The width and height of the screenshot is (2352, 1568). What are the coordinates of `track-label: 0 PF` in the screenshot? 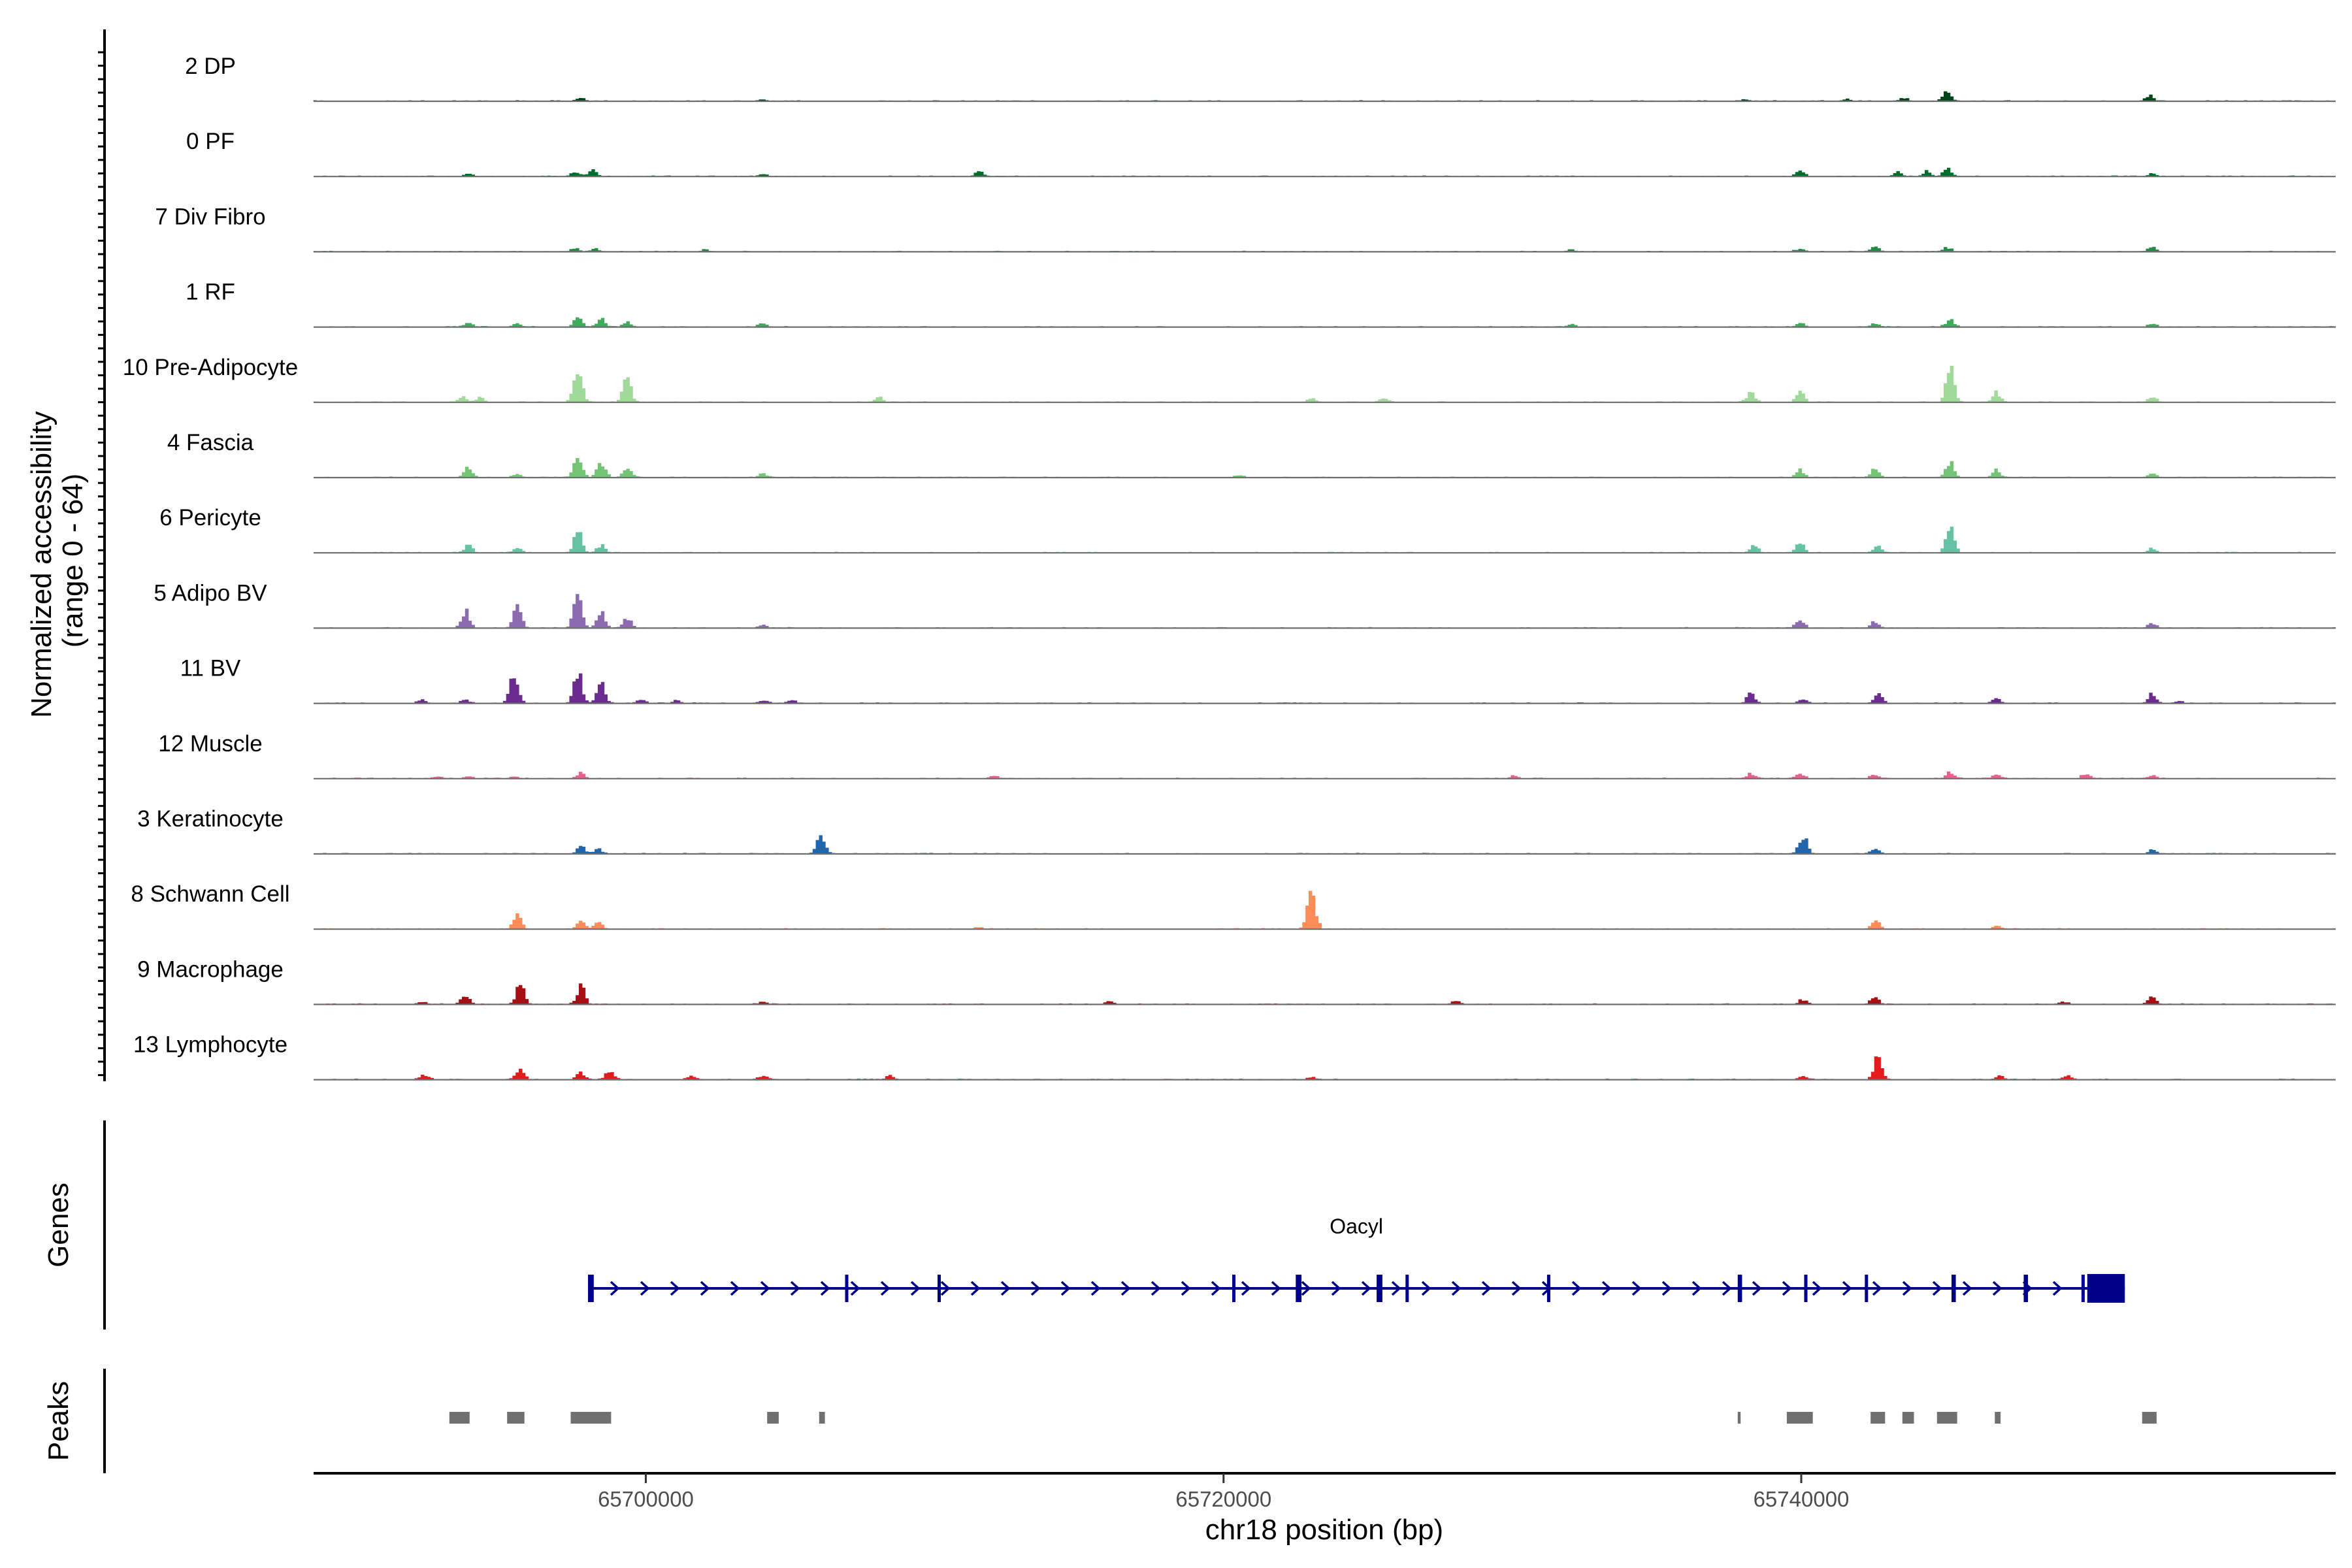 It's located at (210, 141).